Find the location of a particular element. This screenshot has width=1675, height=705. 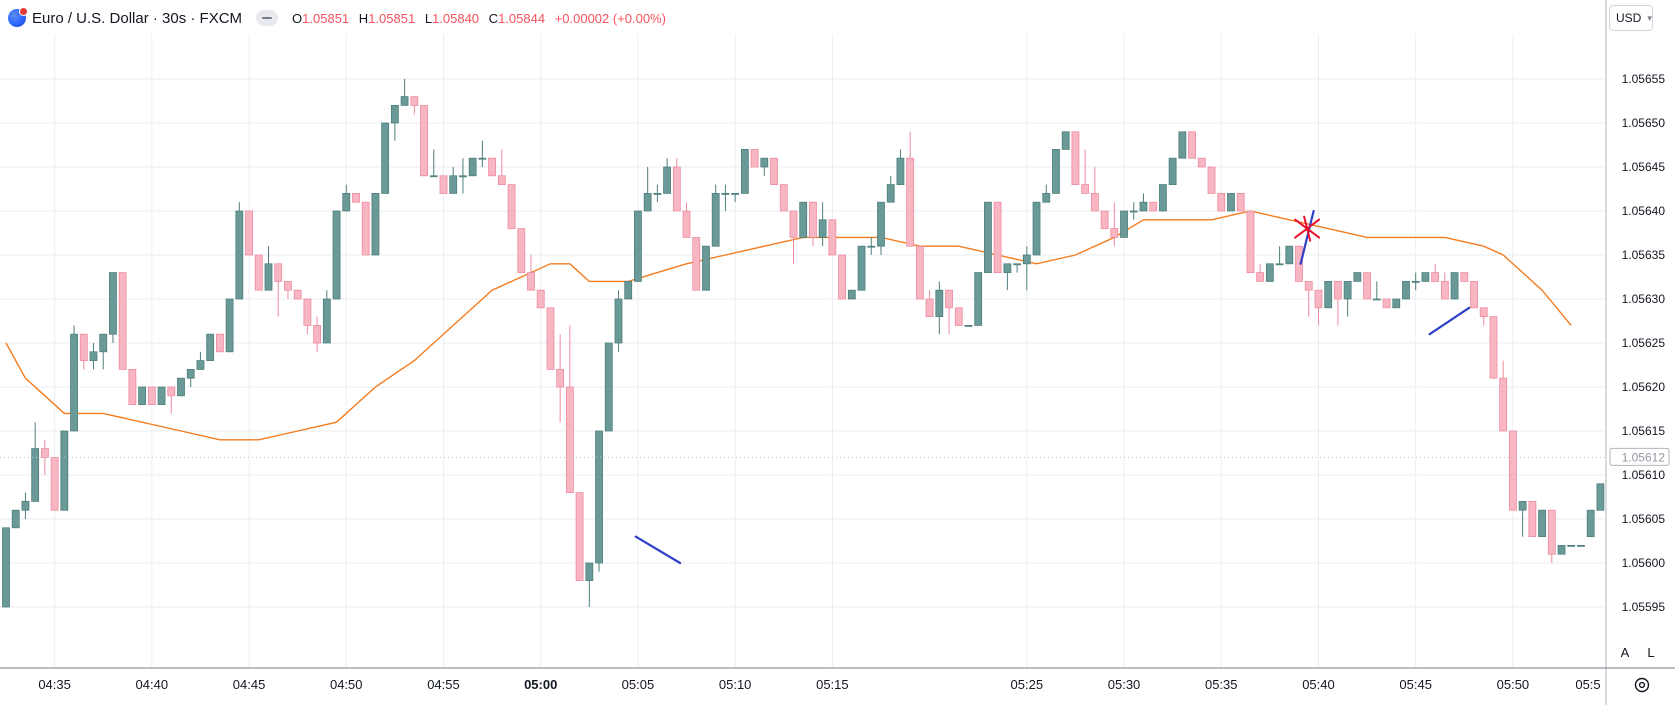

x-tick-label: 04:35 is located at coordinates (54, 684).